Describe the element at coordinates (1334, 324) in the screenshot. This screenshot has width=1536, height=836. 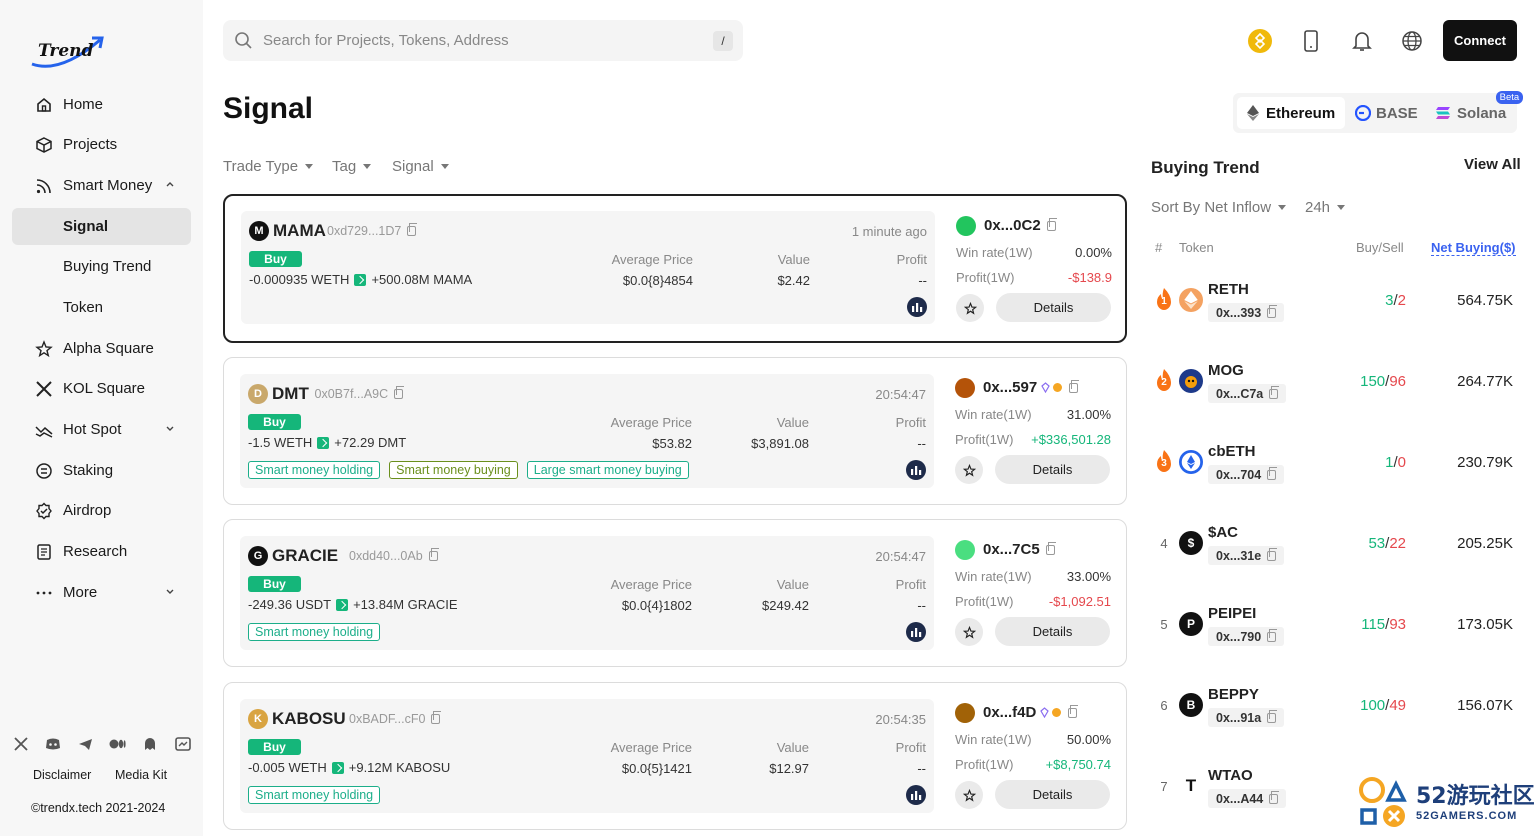
I see `trend-row: 1 RETH 0x...393 3/2 564.75K` at that location.